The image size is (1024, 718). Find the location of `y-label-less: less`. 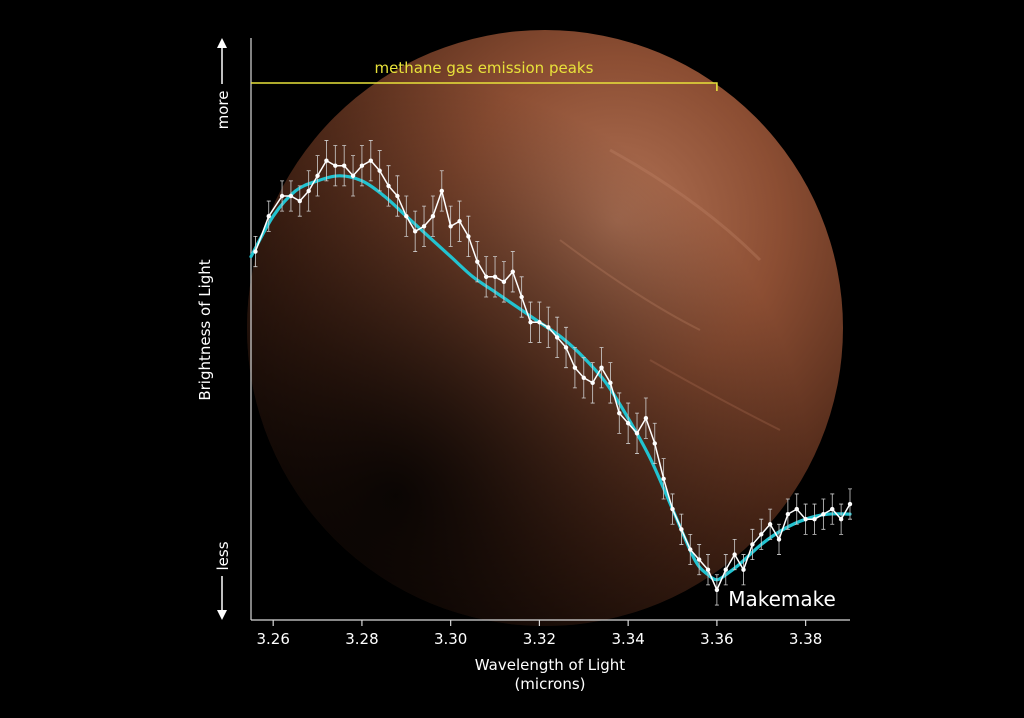

y-label-less: less is located at coordinates (223, 555).